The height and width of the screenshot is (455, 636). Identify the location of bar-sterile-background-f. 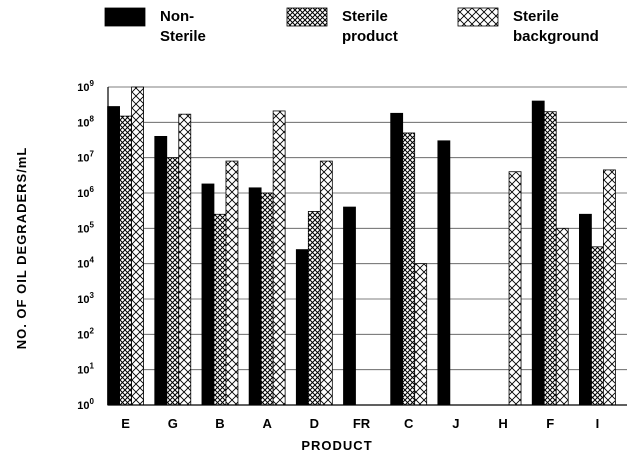
(562, 316).